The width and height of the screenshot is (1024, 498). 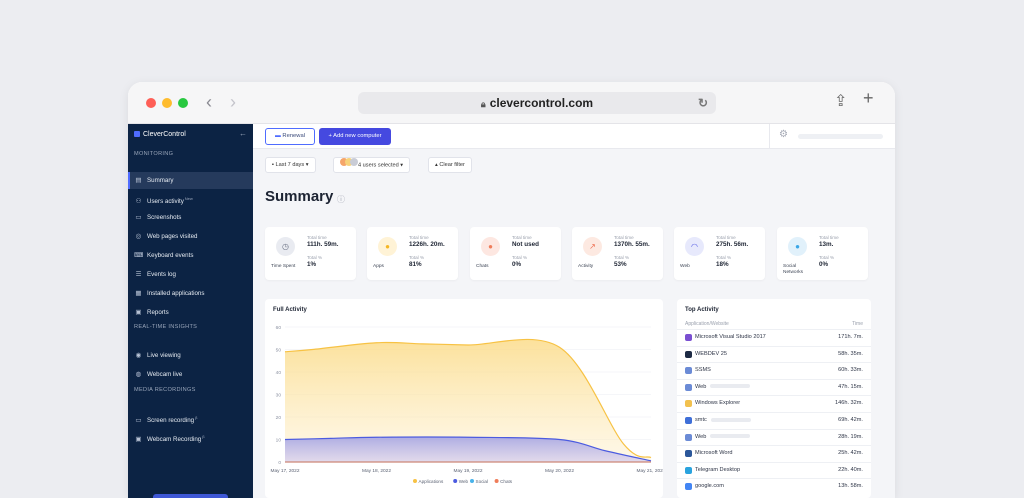 I want to click on card-value-percent: 1%, so click(x=312, y=264).